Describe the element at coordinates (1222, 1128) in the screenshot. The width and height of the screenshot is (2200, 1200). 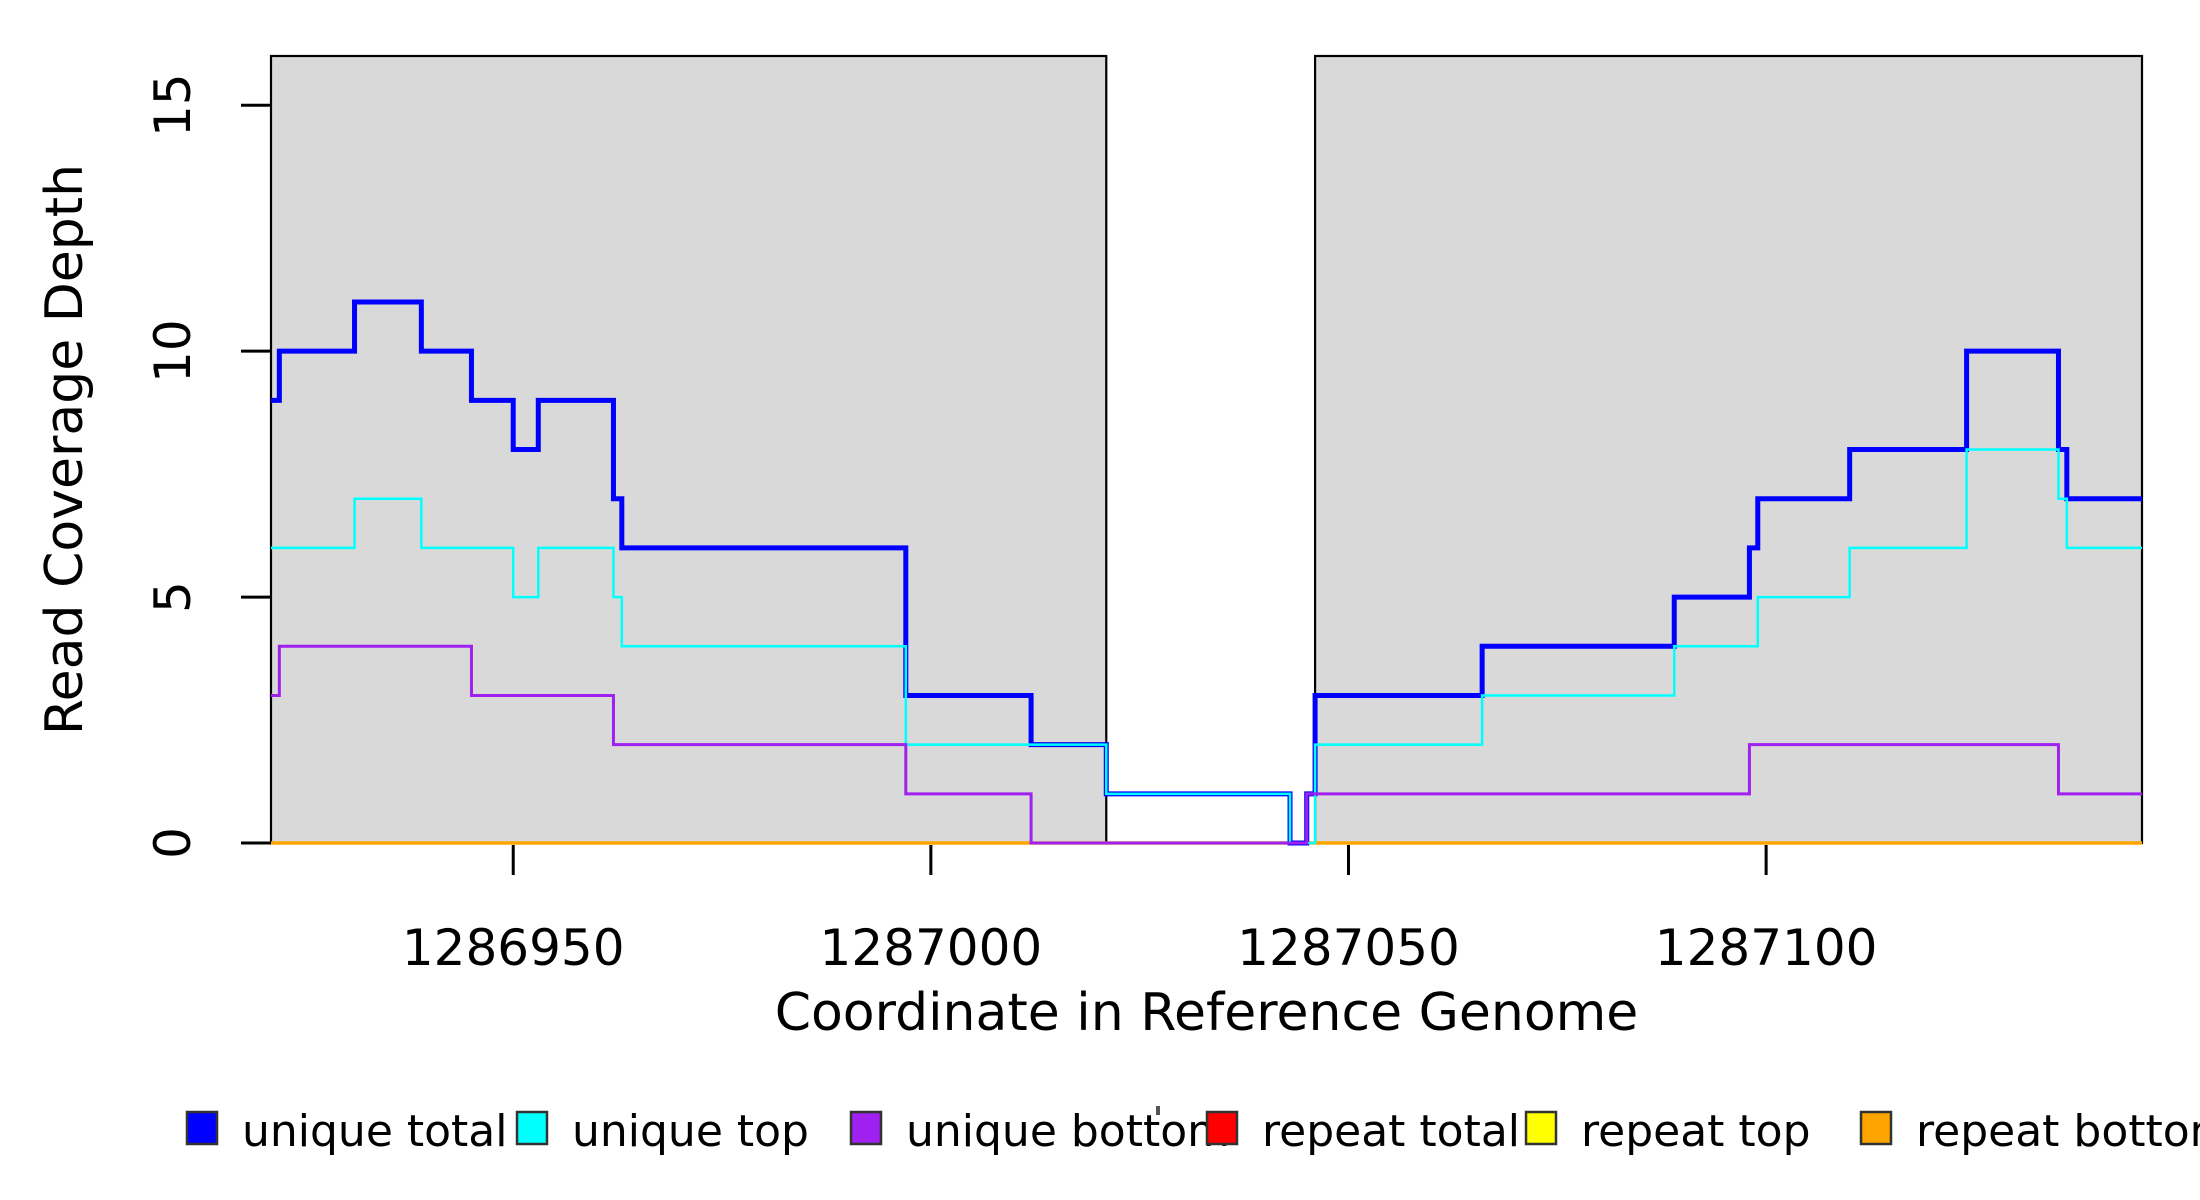
I see `legend-swatch-repeat-total` at that location.